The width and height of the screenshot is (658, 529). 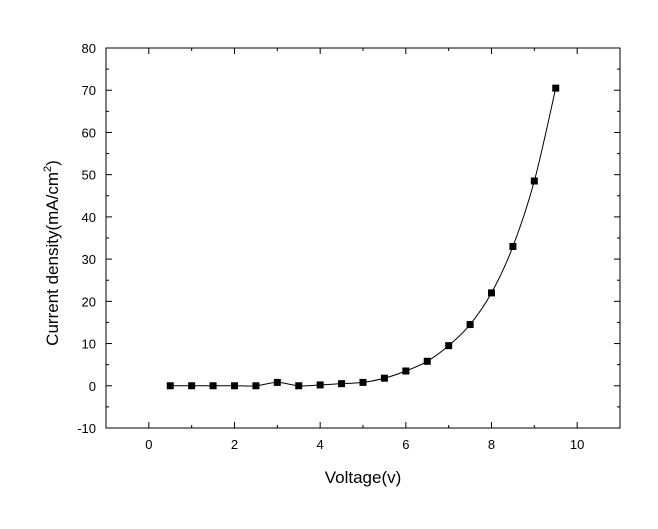 What do you see at coordinates (234, 444) in the screenshot?
I see `x-tick-label: 2` at bounding box center [234, 444].